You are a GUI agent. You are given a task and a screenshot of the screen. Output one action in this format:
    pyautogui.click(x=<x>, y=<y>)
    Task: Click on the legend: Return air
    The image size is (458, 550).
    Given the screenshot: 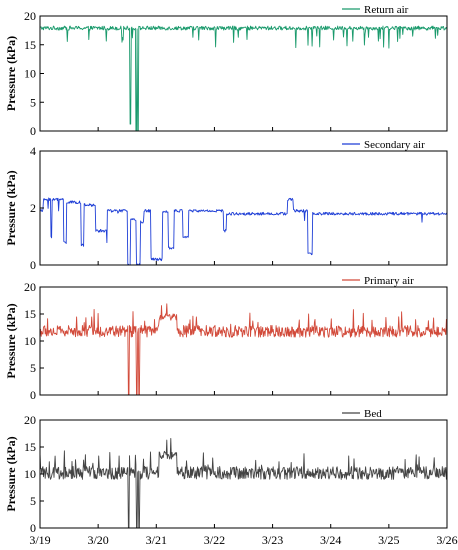 What is the action you would take?
    pyautogui.click(x=375, y=10)
    